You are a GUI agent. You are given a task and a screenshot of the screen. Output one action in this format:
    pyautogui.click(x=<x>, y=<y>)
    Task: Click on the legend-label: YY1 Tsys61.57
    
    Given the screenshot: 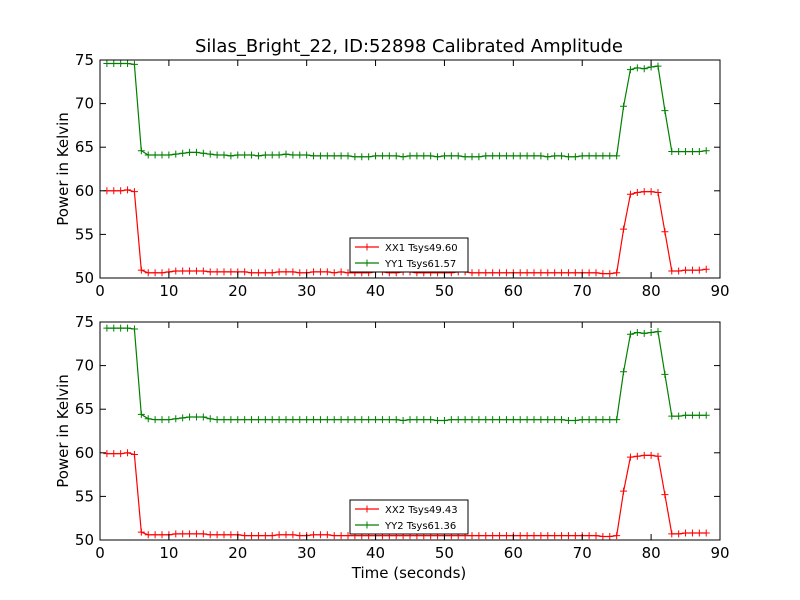 What is the action you would take?
    pyautogui.click(x=420, y=264)
    